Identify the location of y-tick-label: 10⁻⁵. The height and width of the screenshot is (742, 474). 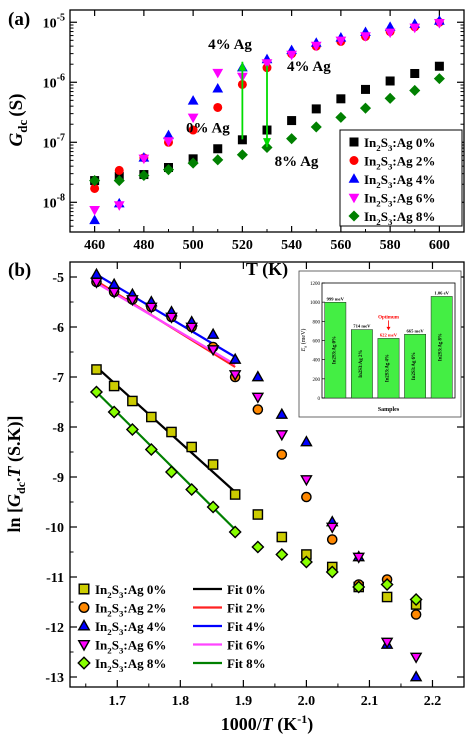
(54, 21).